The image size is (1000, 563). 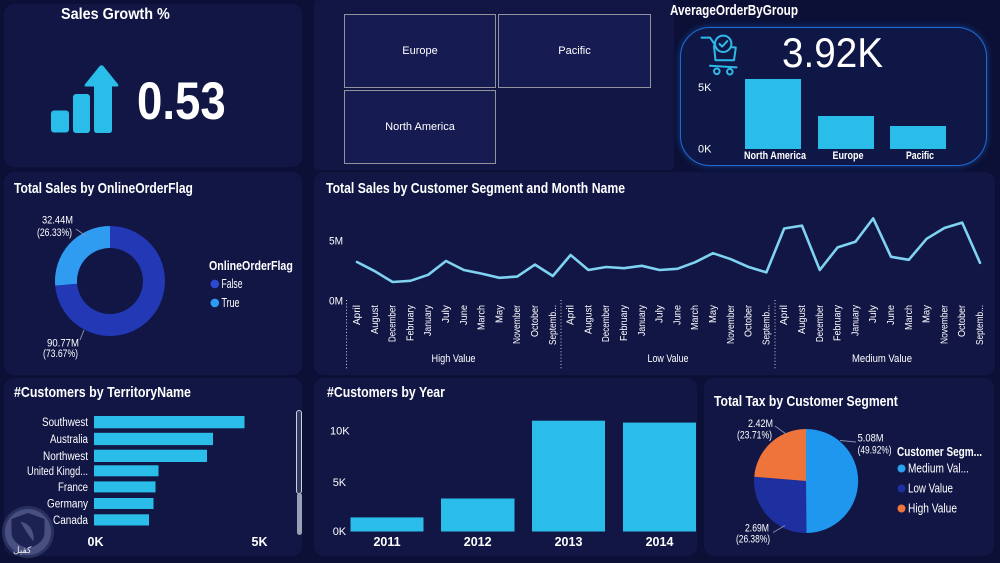 What do you see at coordinates (336, 242) in the screenshot?
I see `svg-text: 5M` at bounding box center [336, 242].